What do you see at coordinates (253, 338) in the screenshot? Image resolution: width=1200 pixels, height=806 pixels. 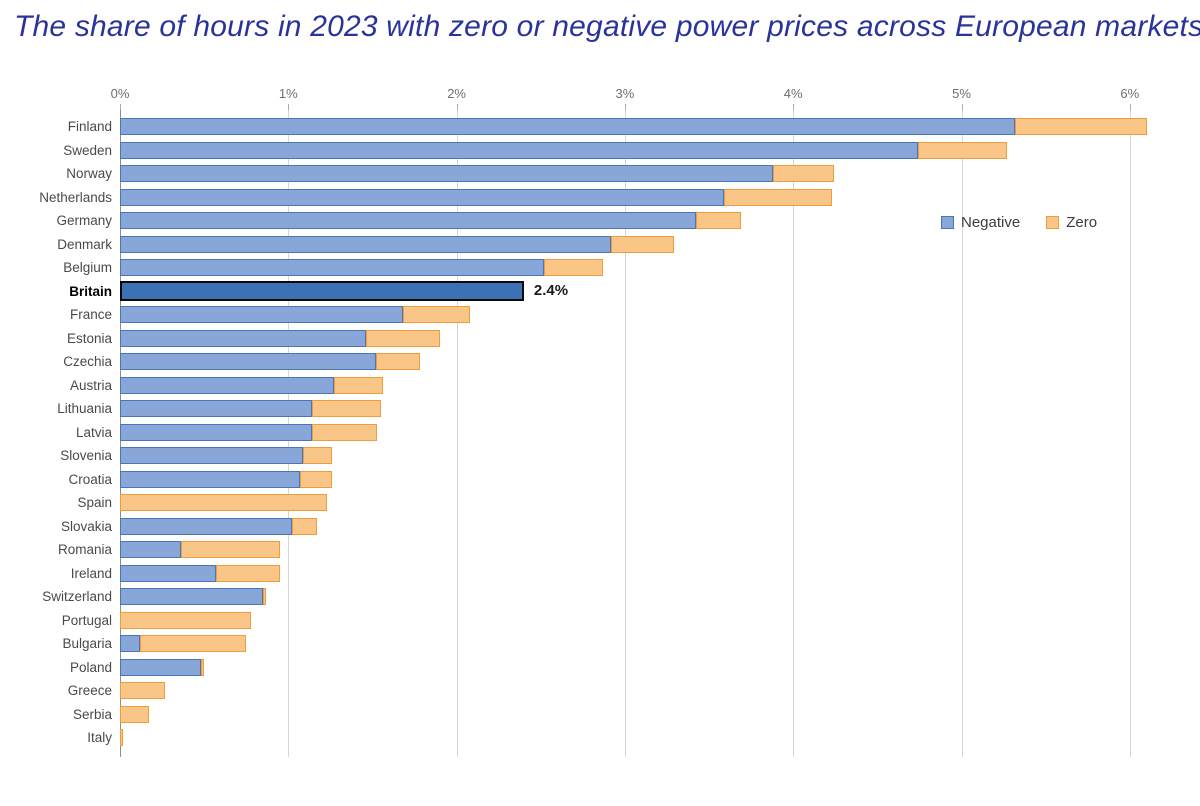 I see `bar-row-estonia: Estonia` at bounding box center [253, 338].